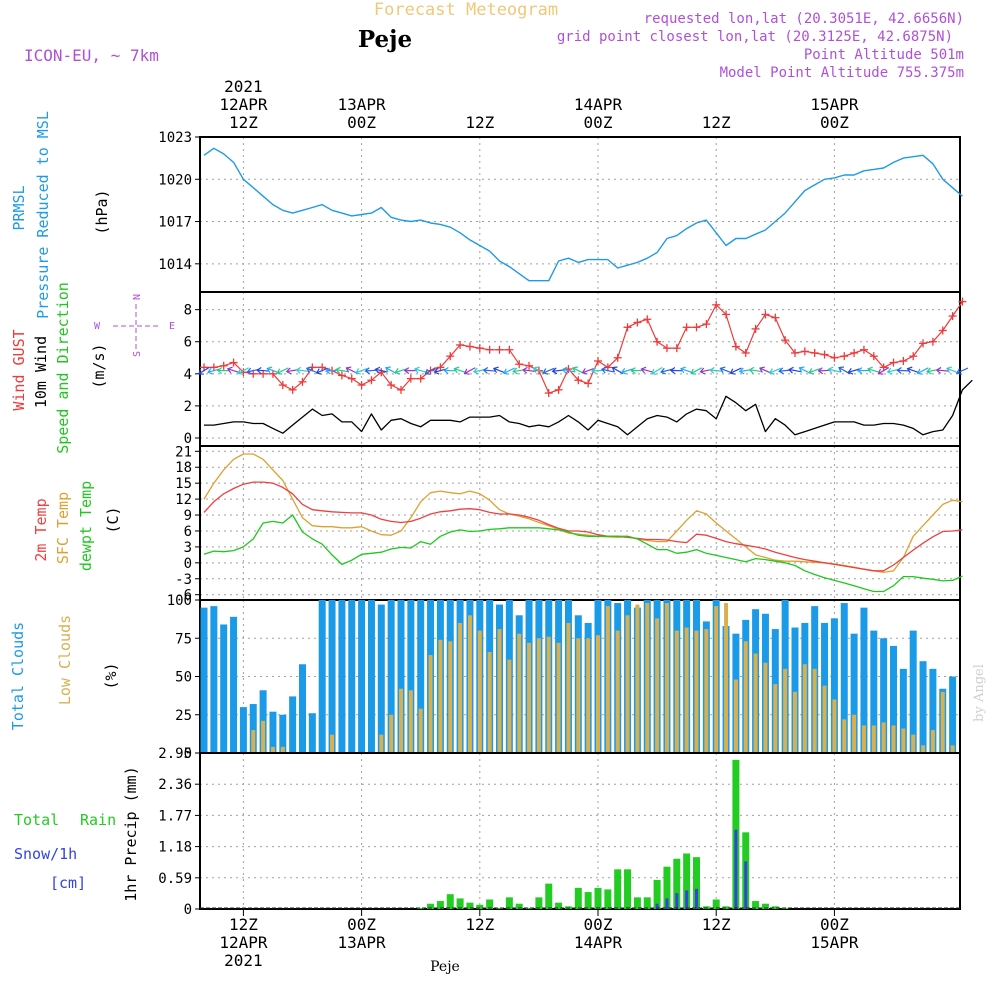  Describe the element at coordinates (716, 122) in the screenshot. I see `top-time-label: 12Z` at that location.